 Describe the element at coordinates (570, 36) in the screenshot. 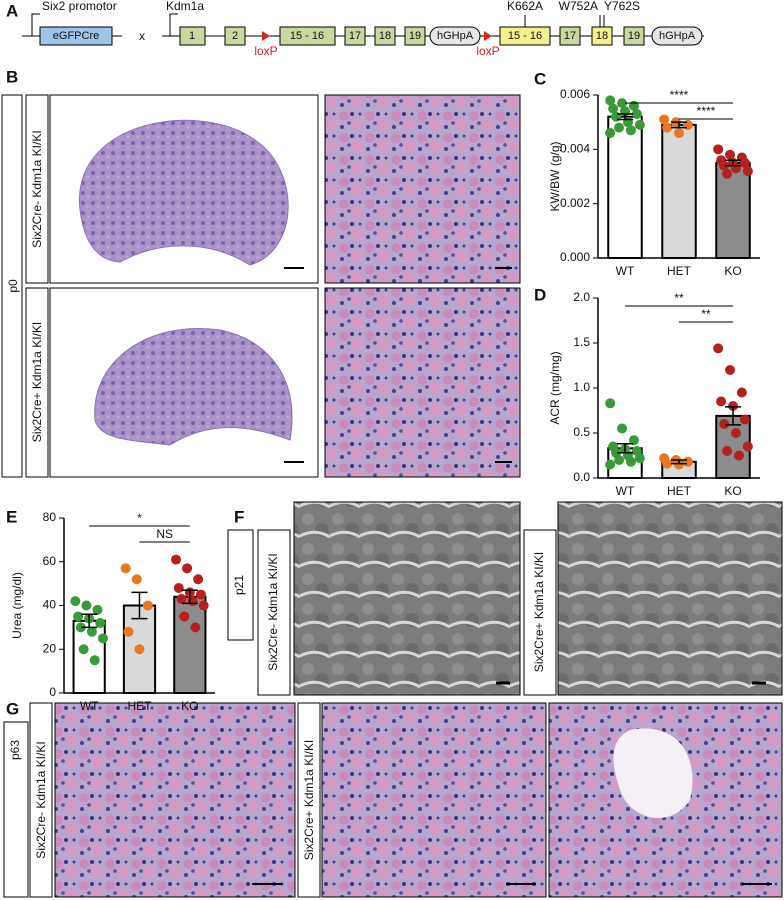

I see `exon-label: 17` at that location.